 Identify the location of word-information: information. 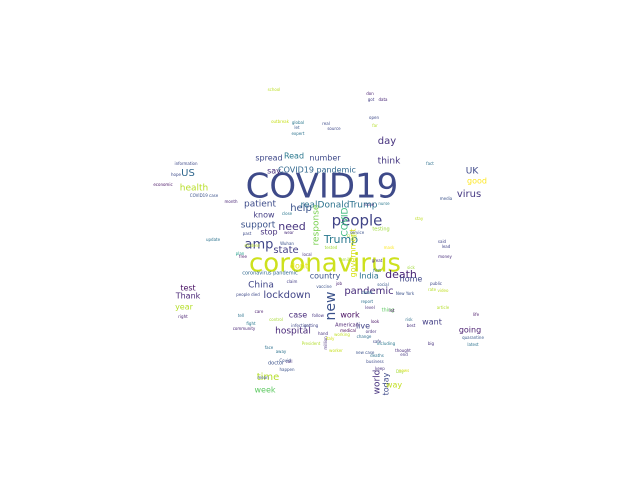
(186, 163).